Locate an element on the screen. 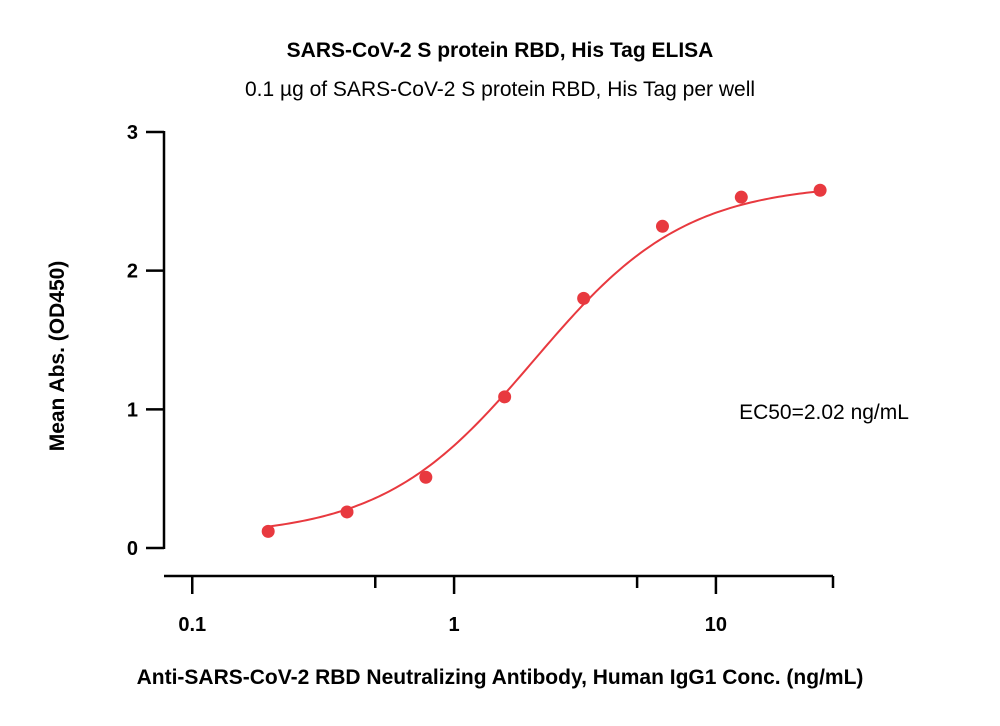 The height and width of the screenshot is (726, 1000). ec50-annotation: EC50=2.02 ng/mL is located at coordinates (824, 412).